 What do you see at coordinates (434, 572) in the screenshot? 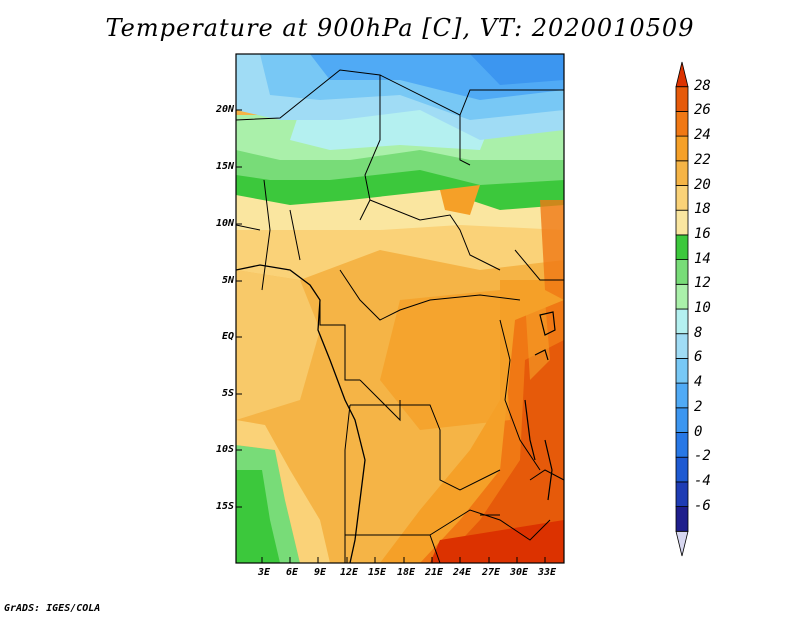
I see `lon-label-21e: 21E` at bounding box center [434, 572].